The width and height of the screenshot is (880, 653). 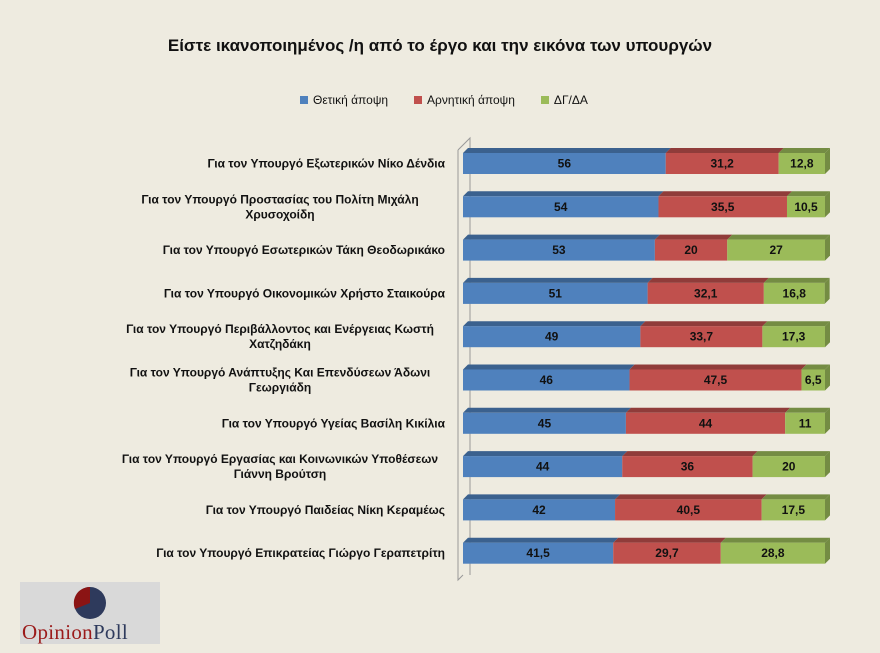 I want to click on data-label: 17,5, so click(x=794, y=510).